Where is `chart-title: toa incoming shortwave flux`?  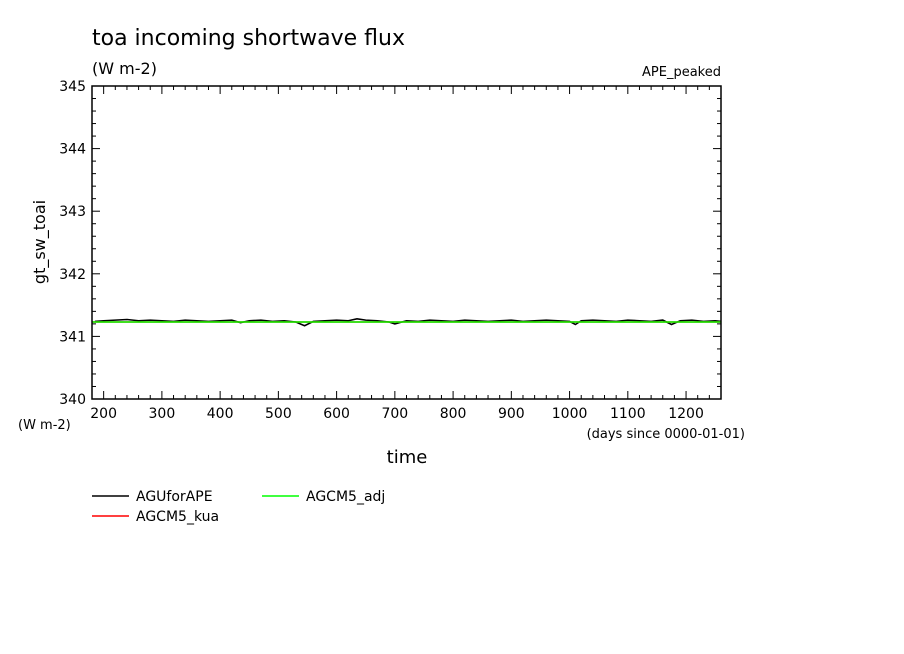
chart-title: toa incoming shortwave flux is located at coordinates (248, 38).